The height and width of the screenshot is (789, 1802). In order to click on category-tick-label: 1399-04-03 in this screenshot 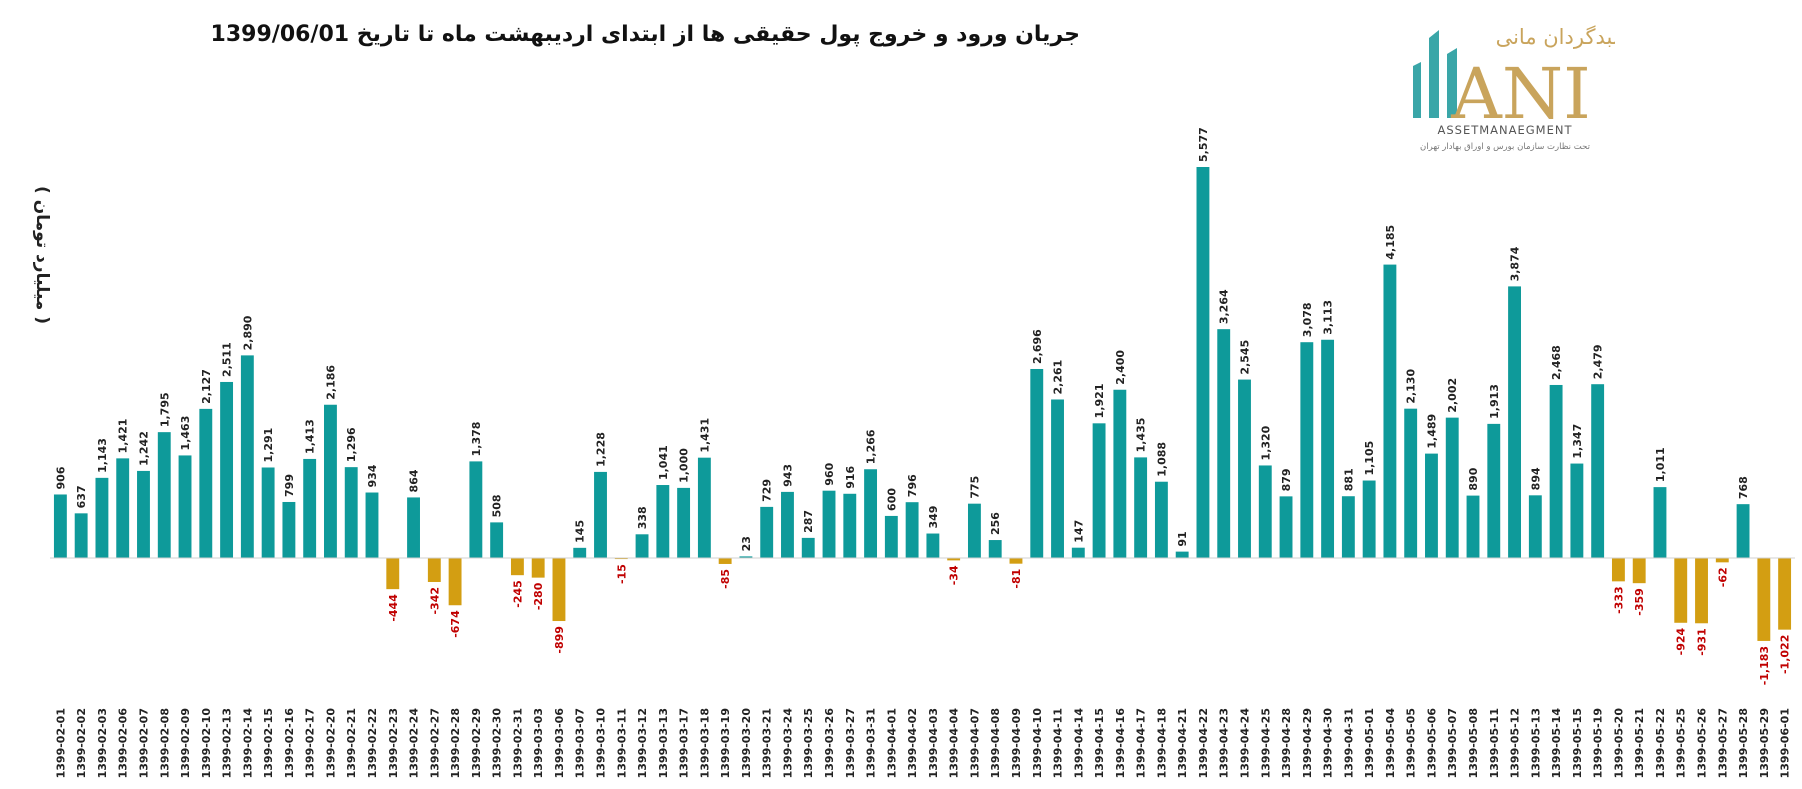, I will do `click(933, 743)`.